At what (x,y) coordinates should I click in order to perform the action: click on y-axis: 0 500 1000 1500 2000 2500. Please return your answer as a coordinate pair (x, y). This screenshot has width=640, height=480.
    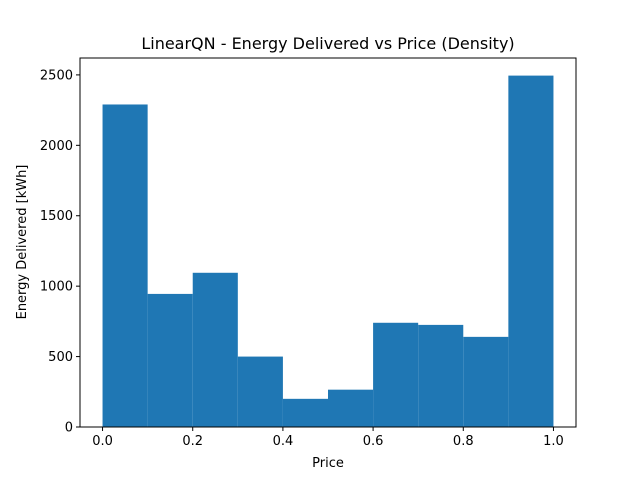
    Looking at the image, I should click on (60, 252).